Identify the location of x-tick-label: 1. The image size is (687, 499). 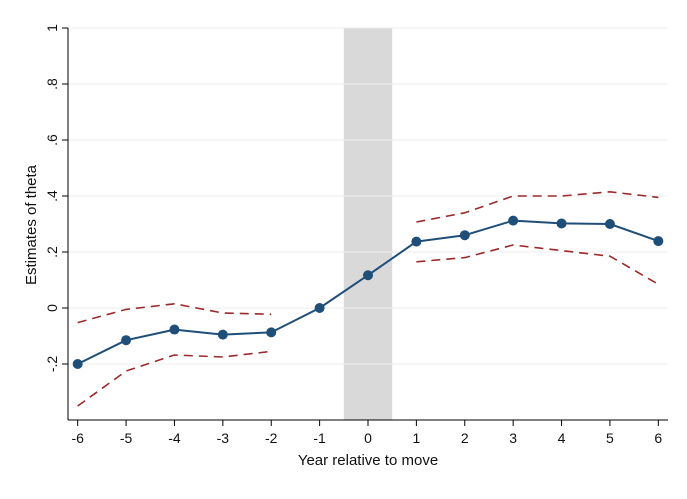
(416, 438).